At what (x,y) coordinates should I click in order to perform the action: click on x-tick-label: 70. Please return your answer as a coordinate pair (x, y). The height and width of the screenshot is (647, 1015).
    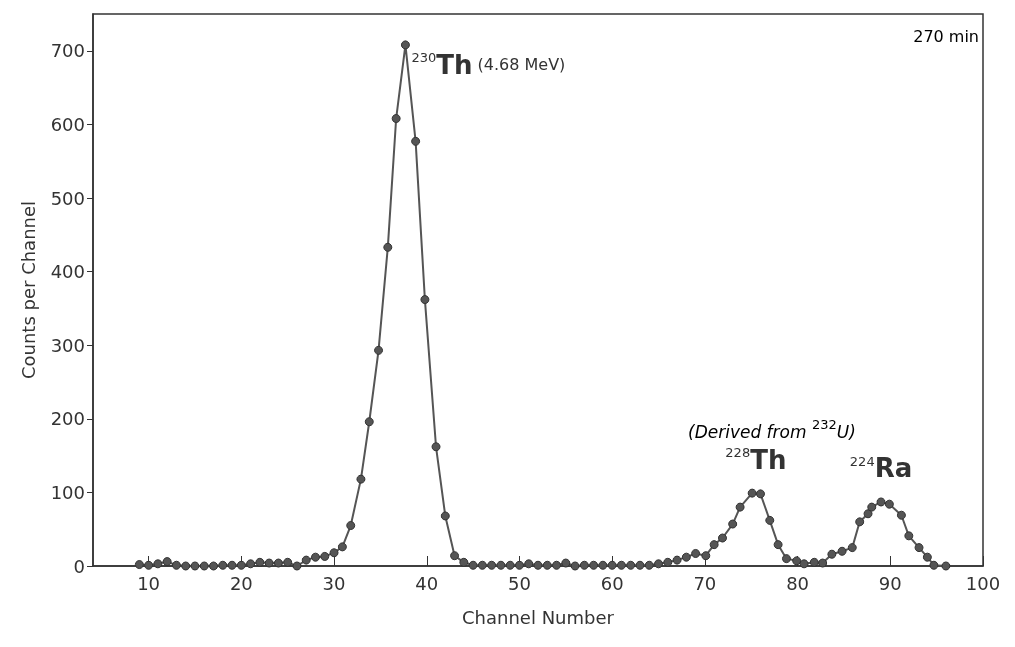
    Looking at the image, I should click on (705, 583).